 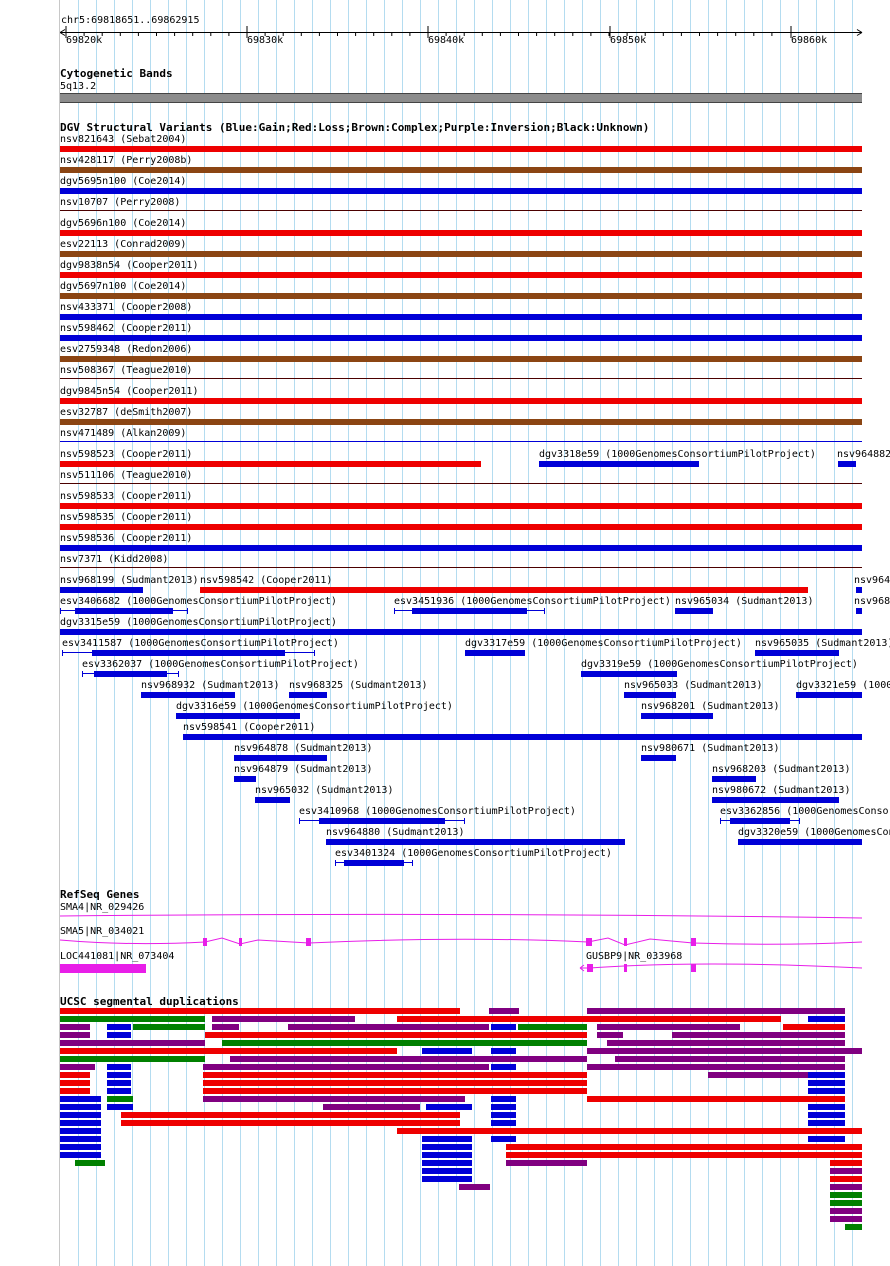 I want to click on dgv-feature-label: nsv10707 (Perry2008), so click(x=120, y=202).